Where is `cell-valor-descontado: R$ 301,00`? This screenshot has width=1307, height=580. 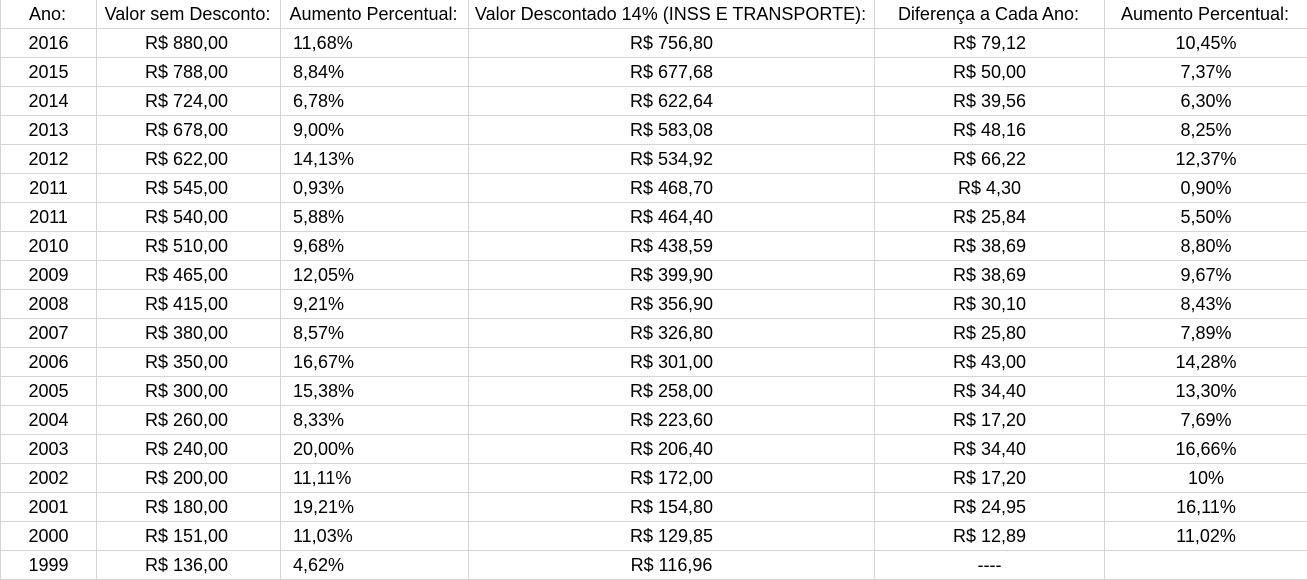 cell-valor-descontado: R$ 301,00 is located at coordinates (672, 362).